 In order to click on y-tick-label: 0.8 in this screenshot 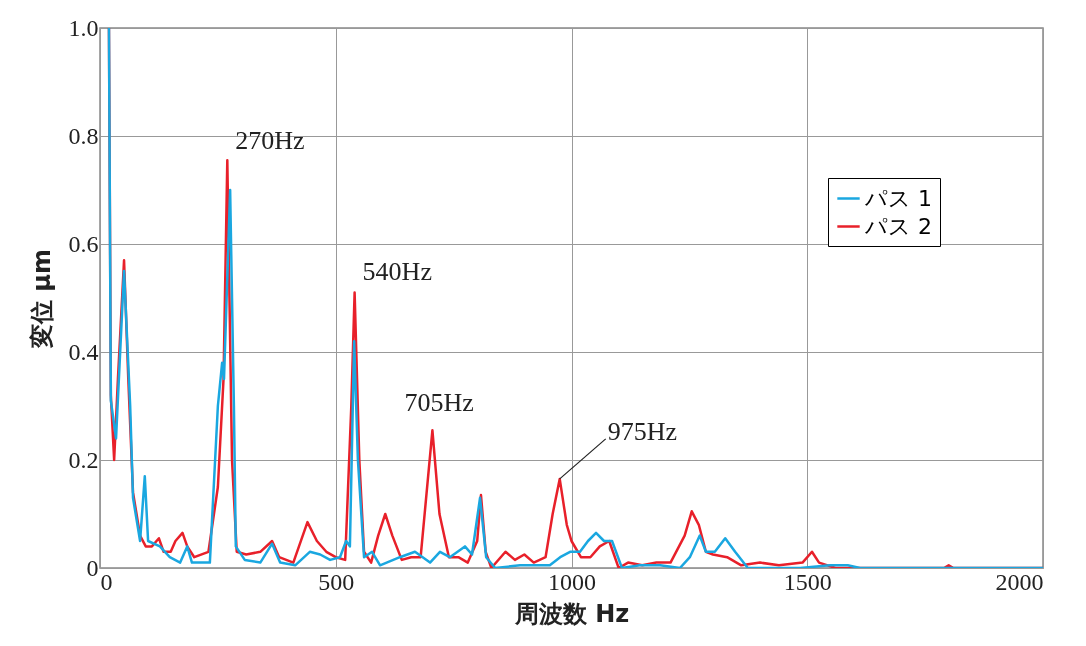, I will do `click(83, 135)`.